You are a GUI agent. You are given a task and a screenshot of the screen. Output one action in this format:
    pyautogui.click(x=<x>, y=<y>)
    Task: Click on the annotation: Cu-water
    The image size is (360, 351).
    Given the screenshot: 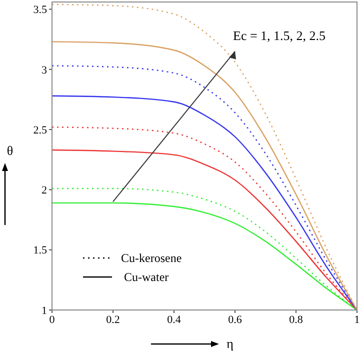 What is the action you would take?
    pyautogui.click(x=146, y=277)
    